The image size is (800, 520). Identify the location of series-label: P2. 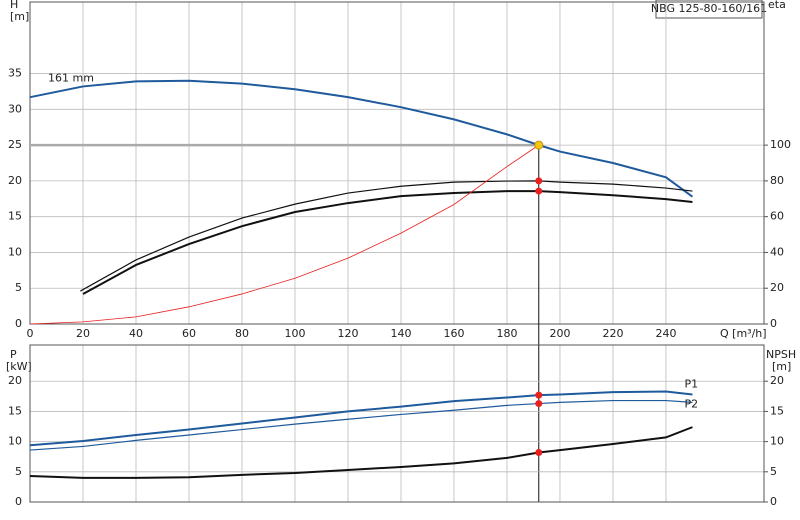
(691, 403).